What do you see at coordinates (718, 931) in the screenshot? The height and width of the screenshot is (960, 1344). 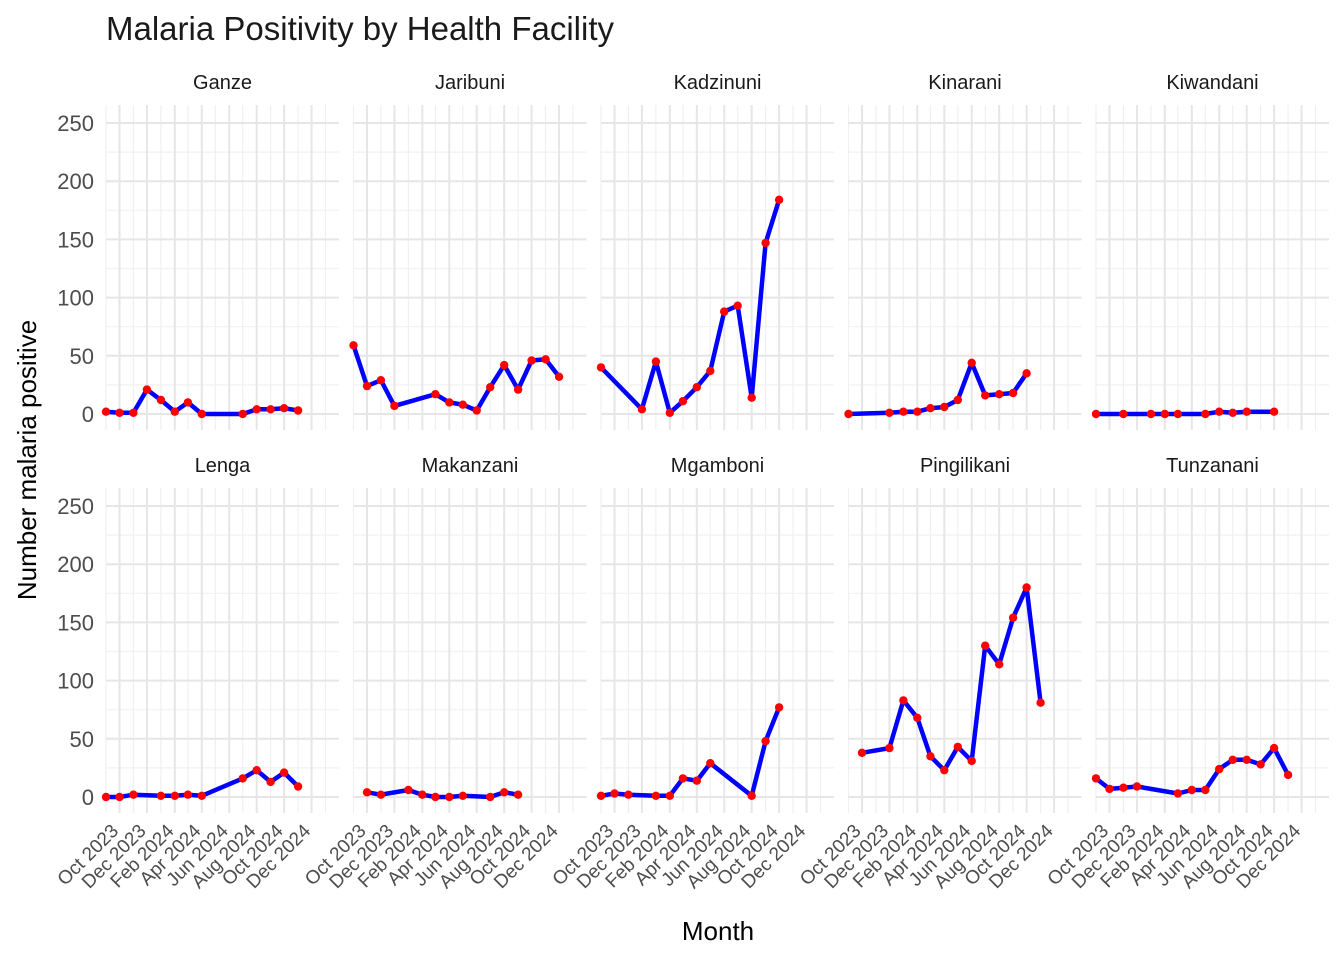 I see `x-axis-title: Month` at bounding box center [718, 931].